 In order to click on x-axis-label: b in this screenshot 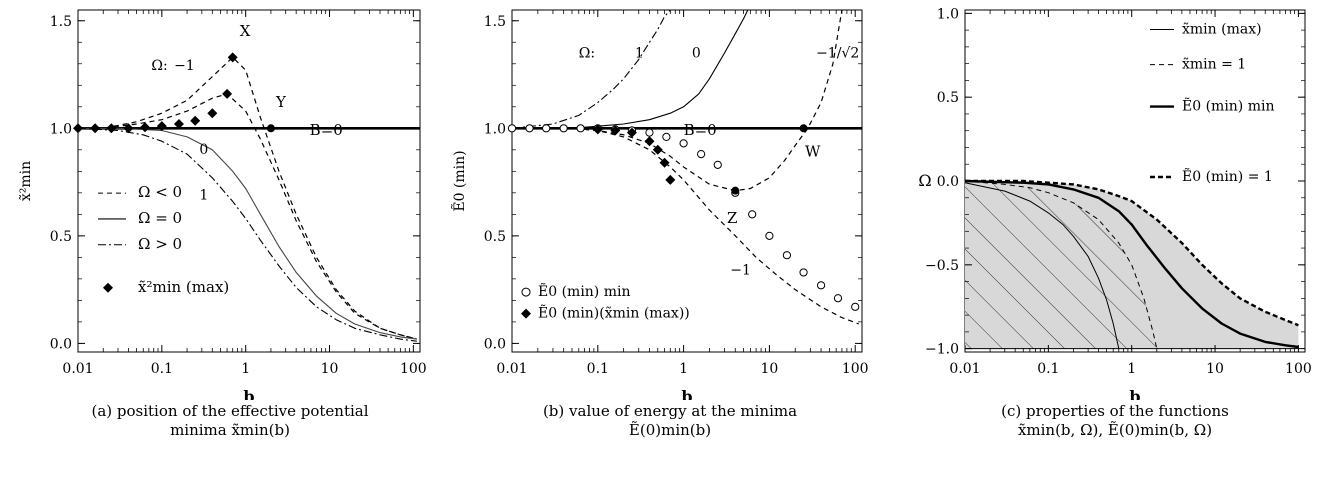, I will do `click(686, 393)`.